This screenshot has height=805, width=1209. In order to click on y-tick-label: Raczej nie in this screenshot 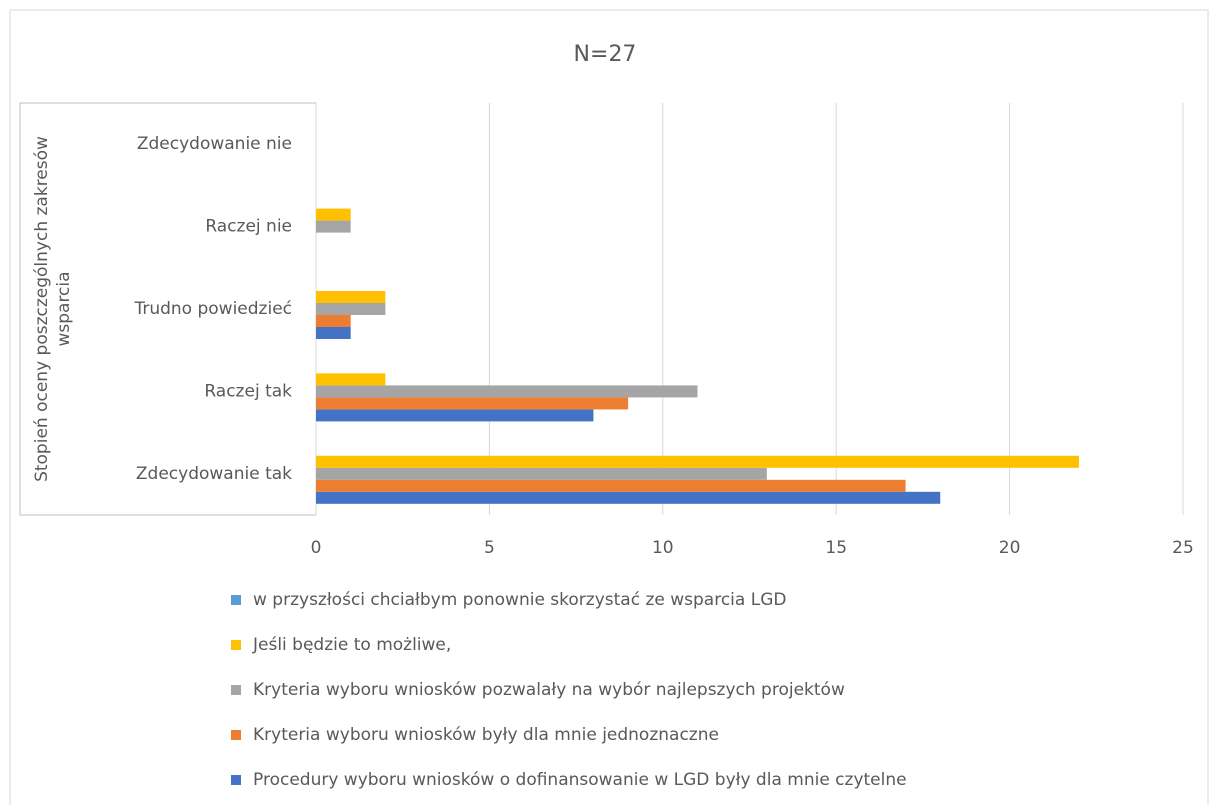, I will do `click(248, 227)`.